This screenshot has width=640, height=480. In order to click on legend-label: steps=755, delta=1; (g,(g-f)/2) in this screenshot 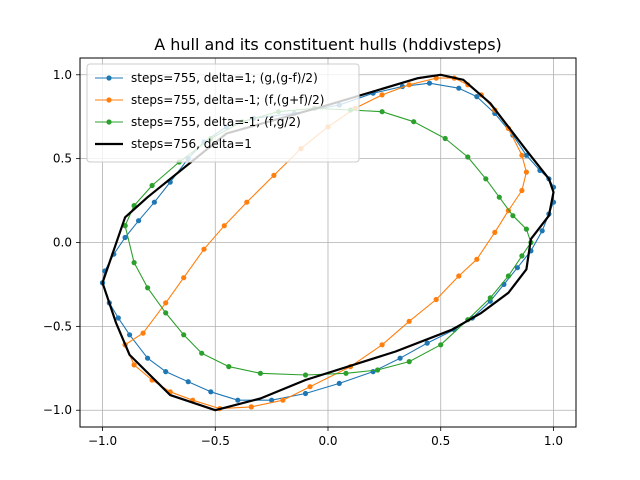, I will do `click(224, 78)`.